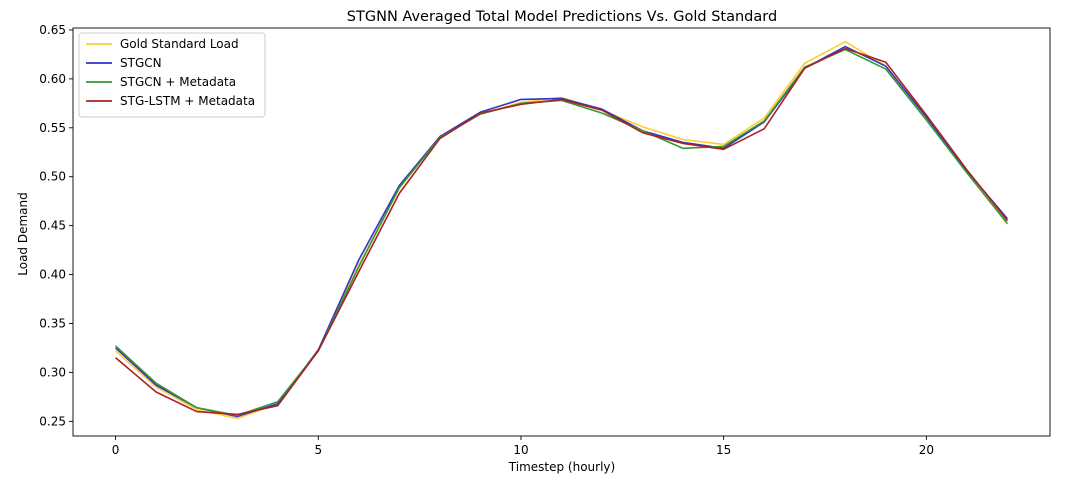 This screenshot has height=486, width=1090. What do you see at coordinates (179, 44) in the screenshot?
I see `legend-label-0: Gold Standard Load` at bounding box center [179, 44].